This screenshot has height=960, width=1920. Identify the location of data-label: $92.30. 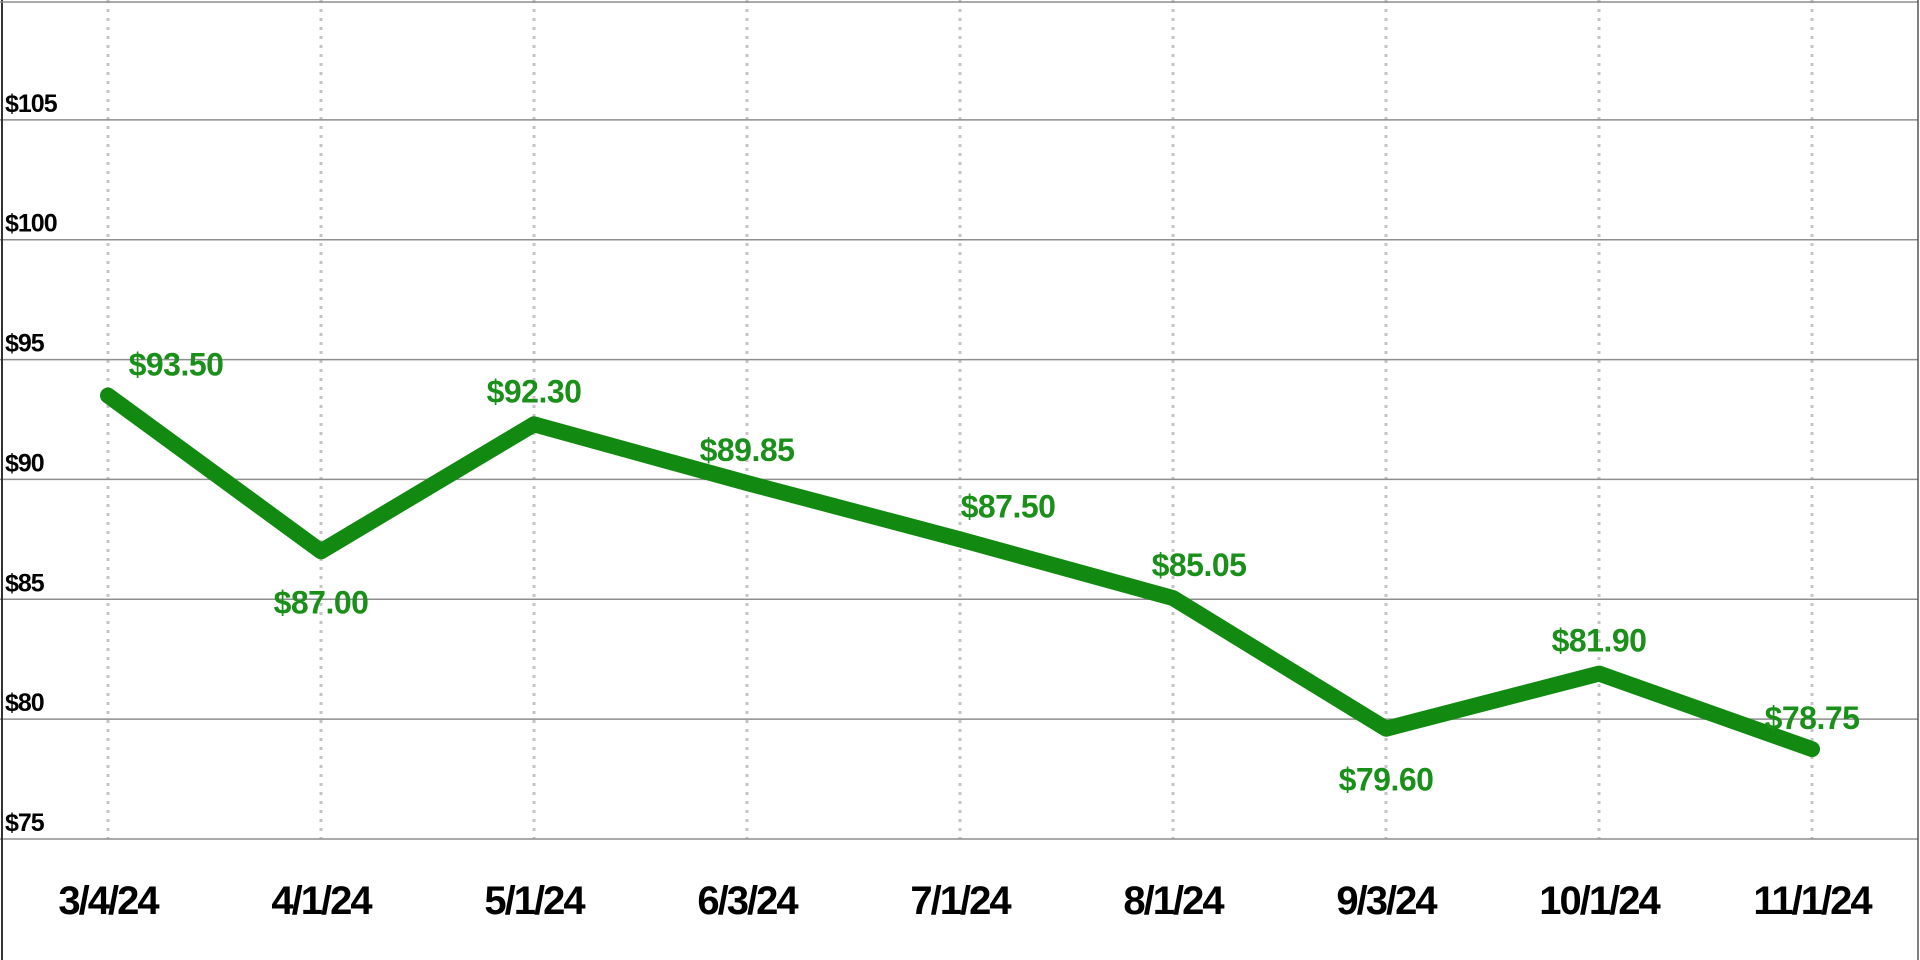
(534, 391).